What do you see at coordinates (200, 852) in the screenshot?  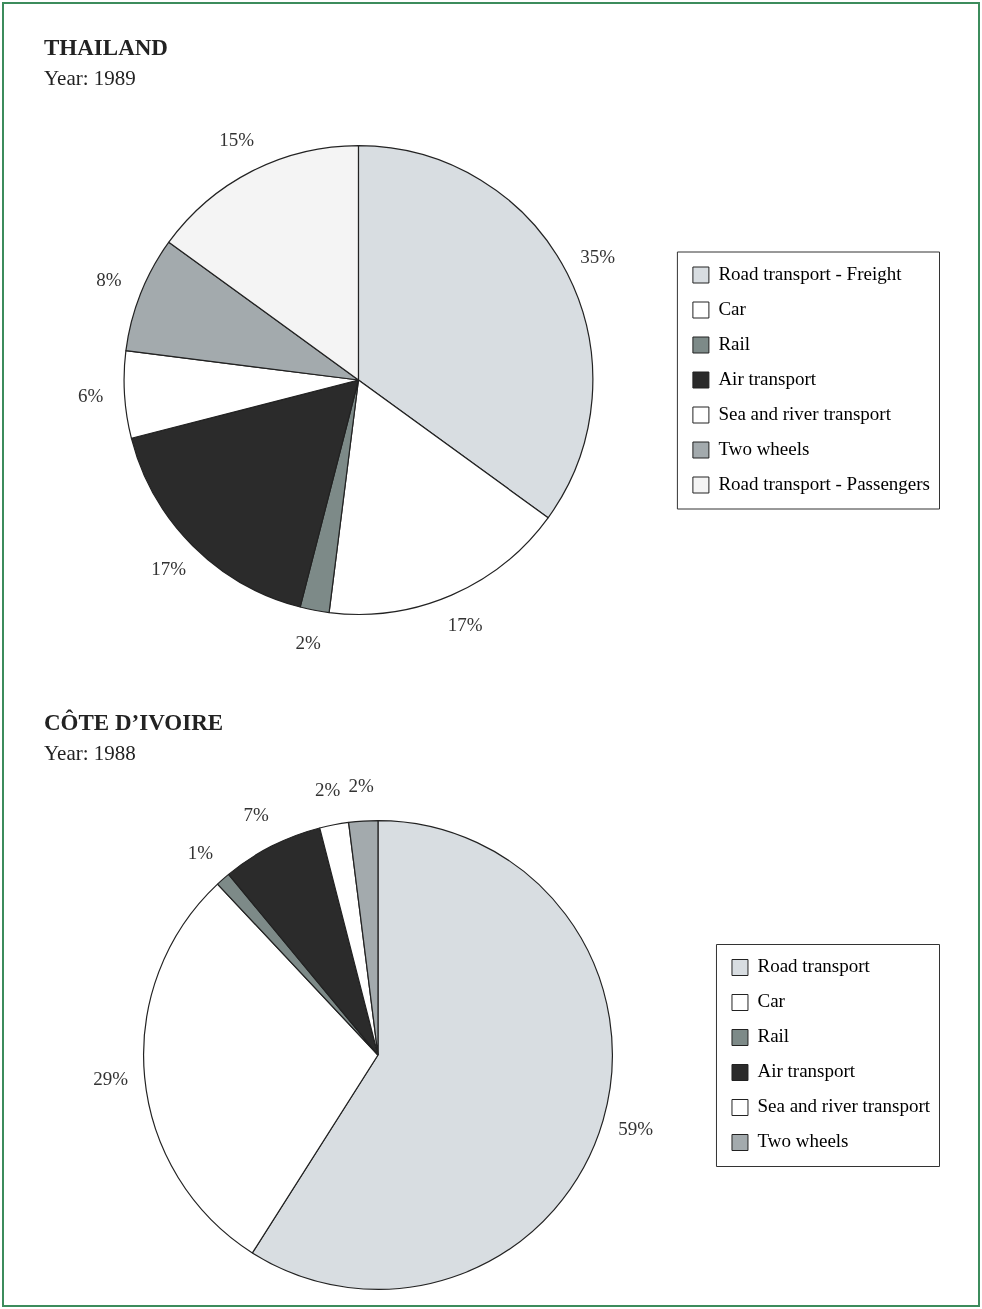 I see `data-label: 1%` at bounding box center [200, 852].